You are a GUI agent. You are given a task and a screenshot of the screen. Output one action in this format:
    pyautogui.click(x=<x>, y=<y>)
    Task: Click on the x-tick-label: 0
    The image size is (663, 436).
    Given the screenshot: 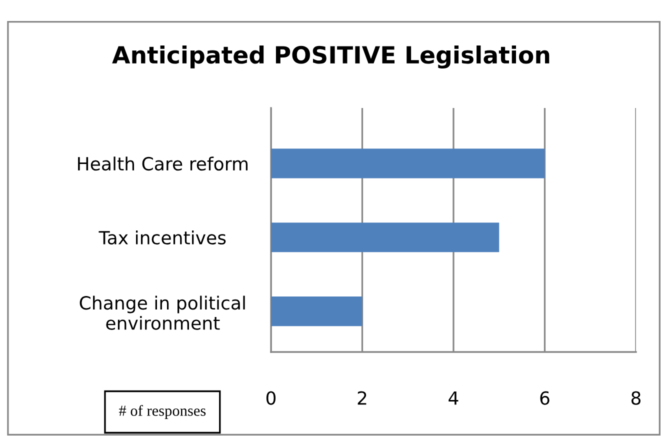 What is the action you would take?
    pyautogui.click(x=271, y=398)
    